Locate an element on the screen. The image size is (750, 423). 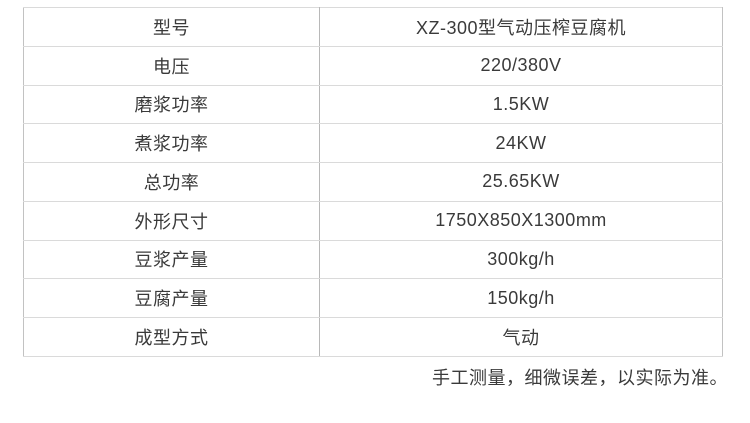
spec-value: 24KW is located at coordinates (521, 143).